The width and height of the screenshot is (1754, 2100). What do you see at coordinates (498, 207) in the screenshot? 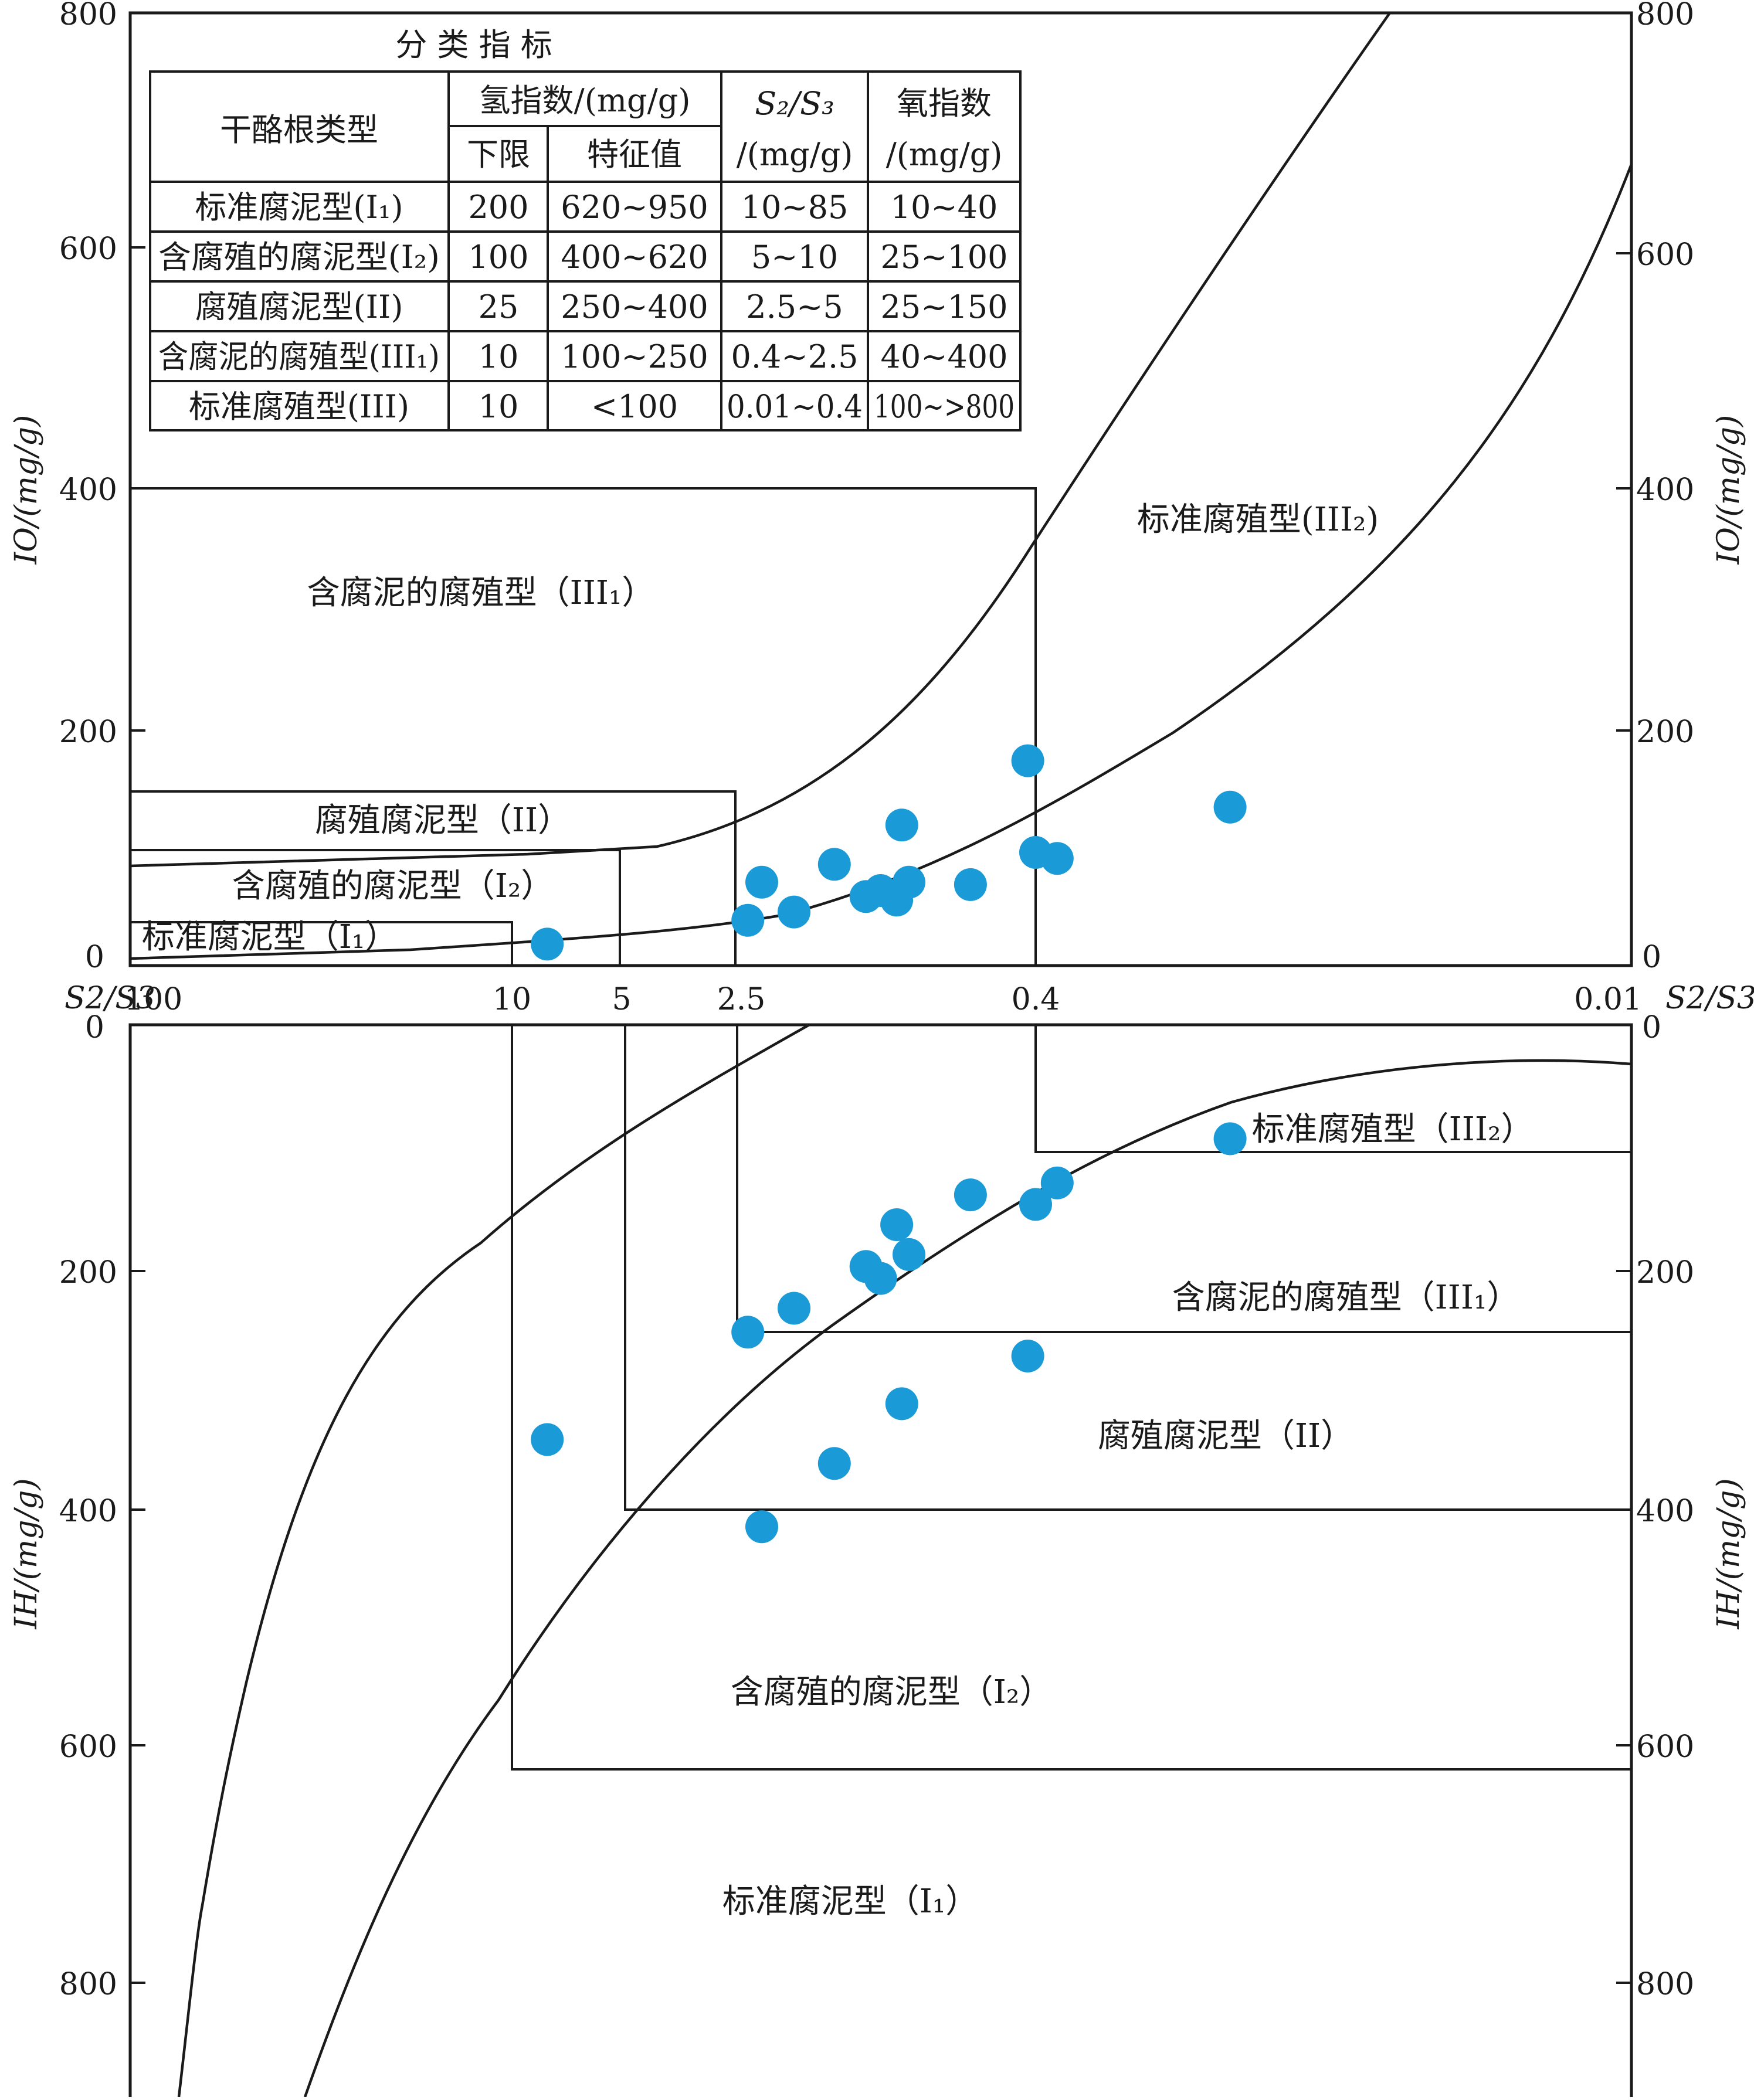
I see `table-cell-lower: 200` at bounding box center [498, 207].